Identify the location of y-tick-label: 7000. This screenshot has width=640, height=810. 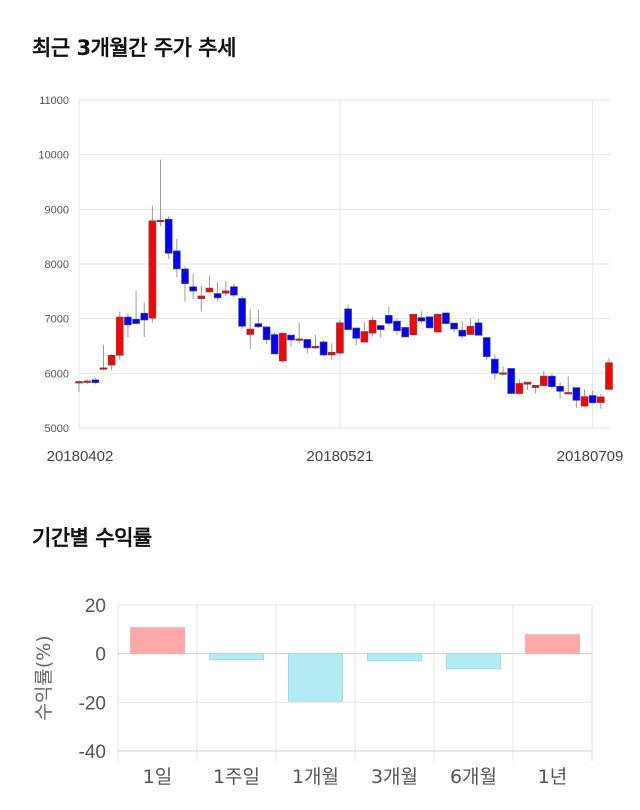
(57, 320).